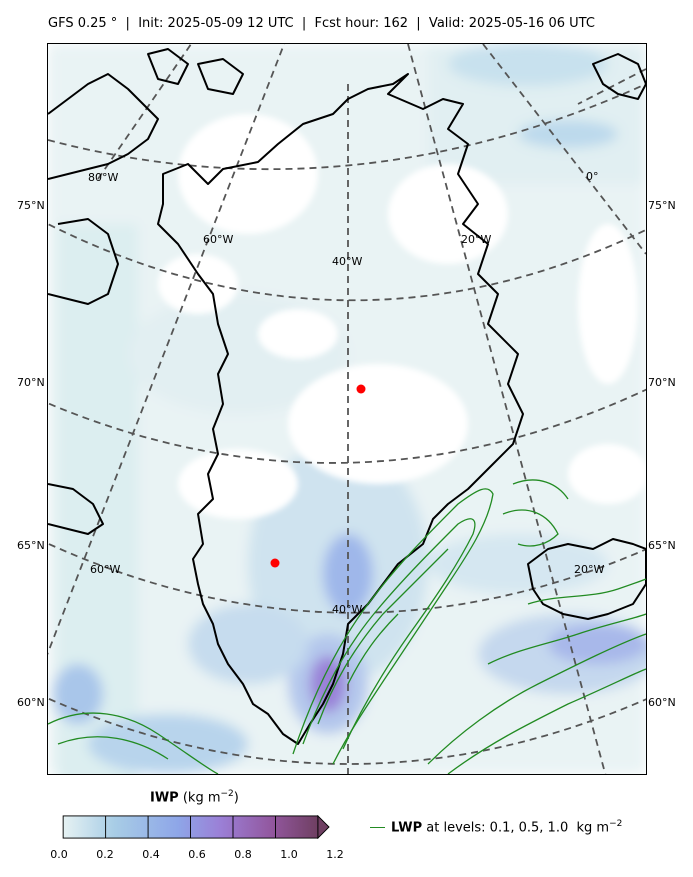  I want to click on lat-label-left: 75°N, so click(31, 205).